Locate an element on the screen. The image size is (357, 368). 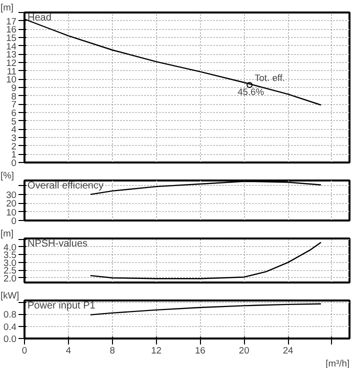
y-tick-label: 4 is located at coordinates (14, 129).